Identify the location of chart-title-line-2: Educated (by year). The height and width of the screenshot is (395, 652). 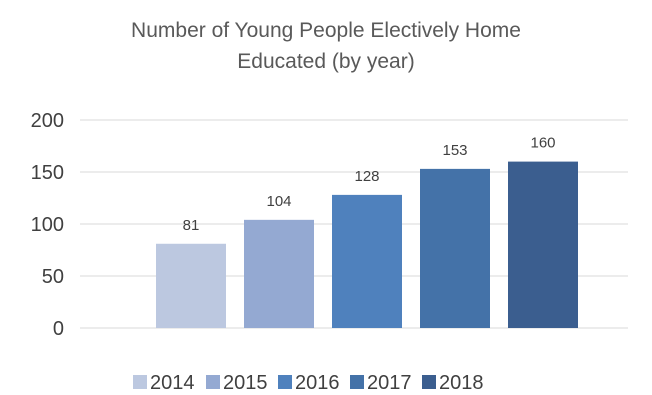
(325, 61).